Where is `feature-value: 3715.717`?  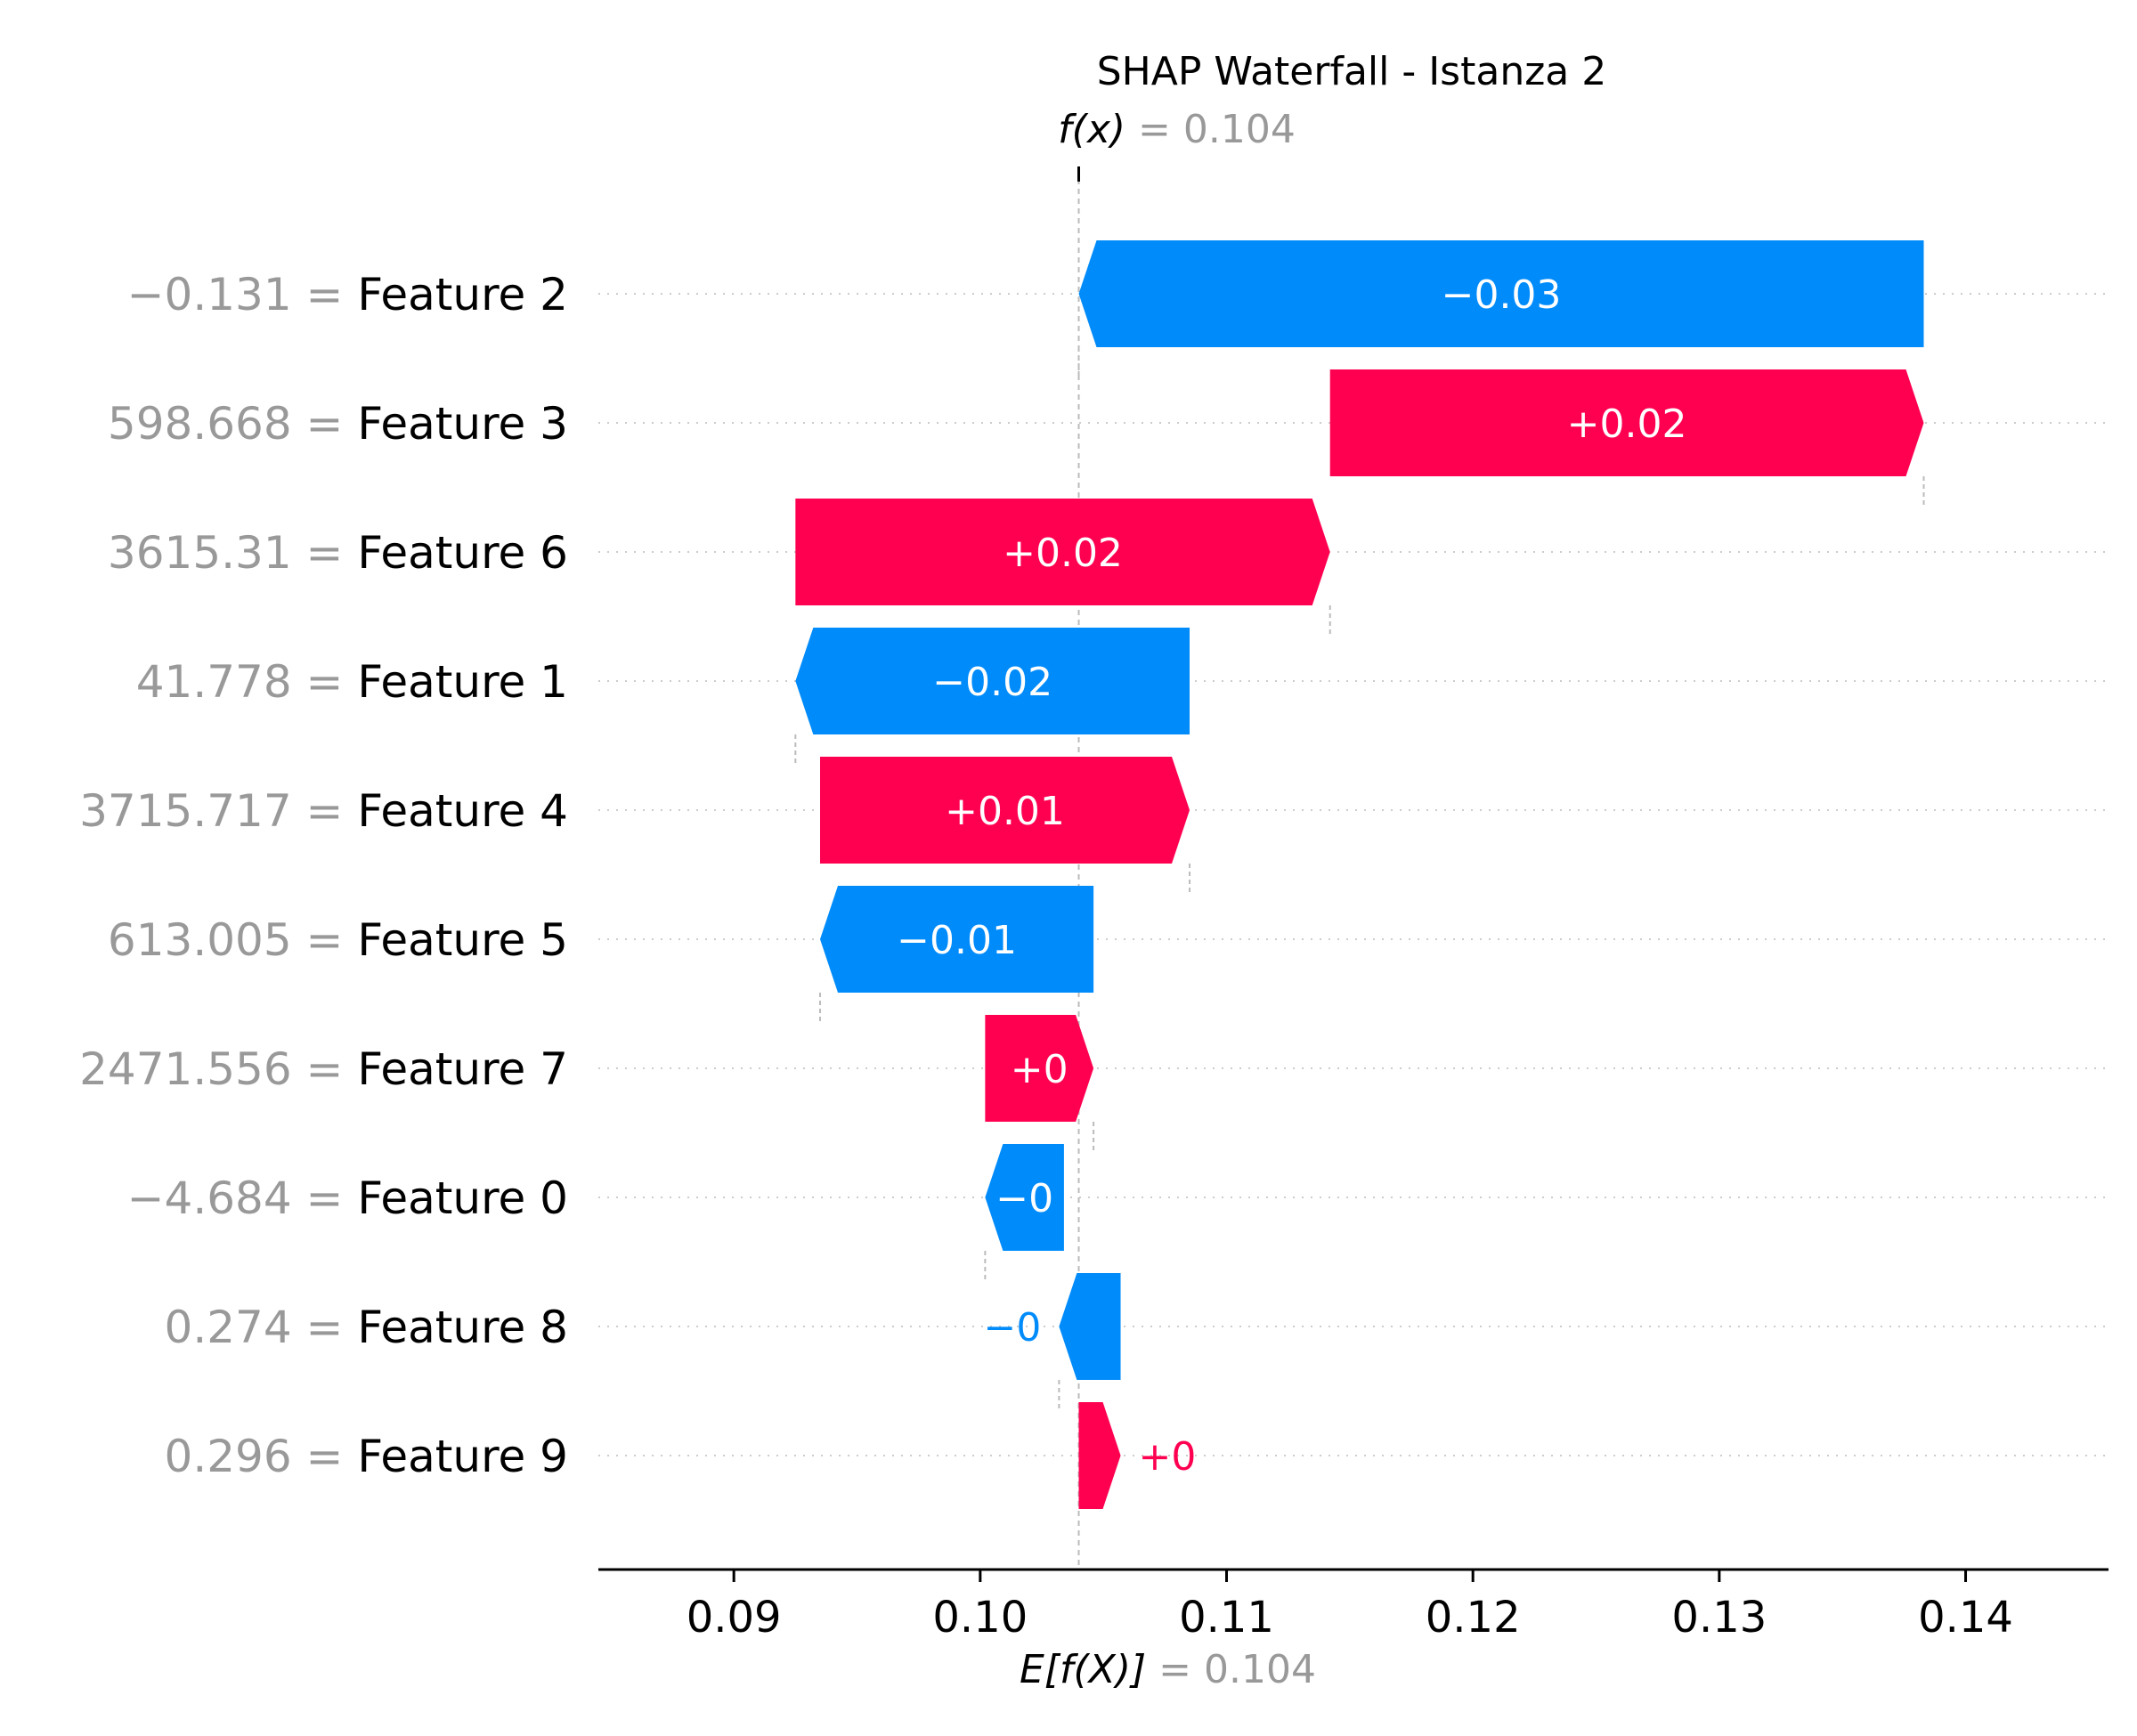 feature-value: 3715.717 is located at coordinates (185, 811).